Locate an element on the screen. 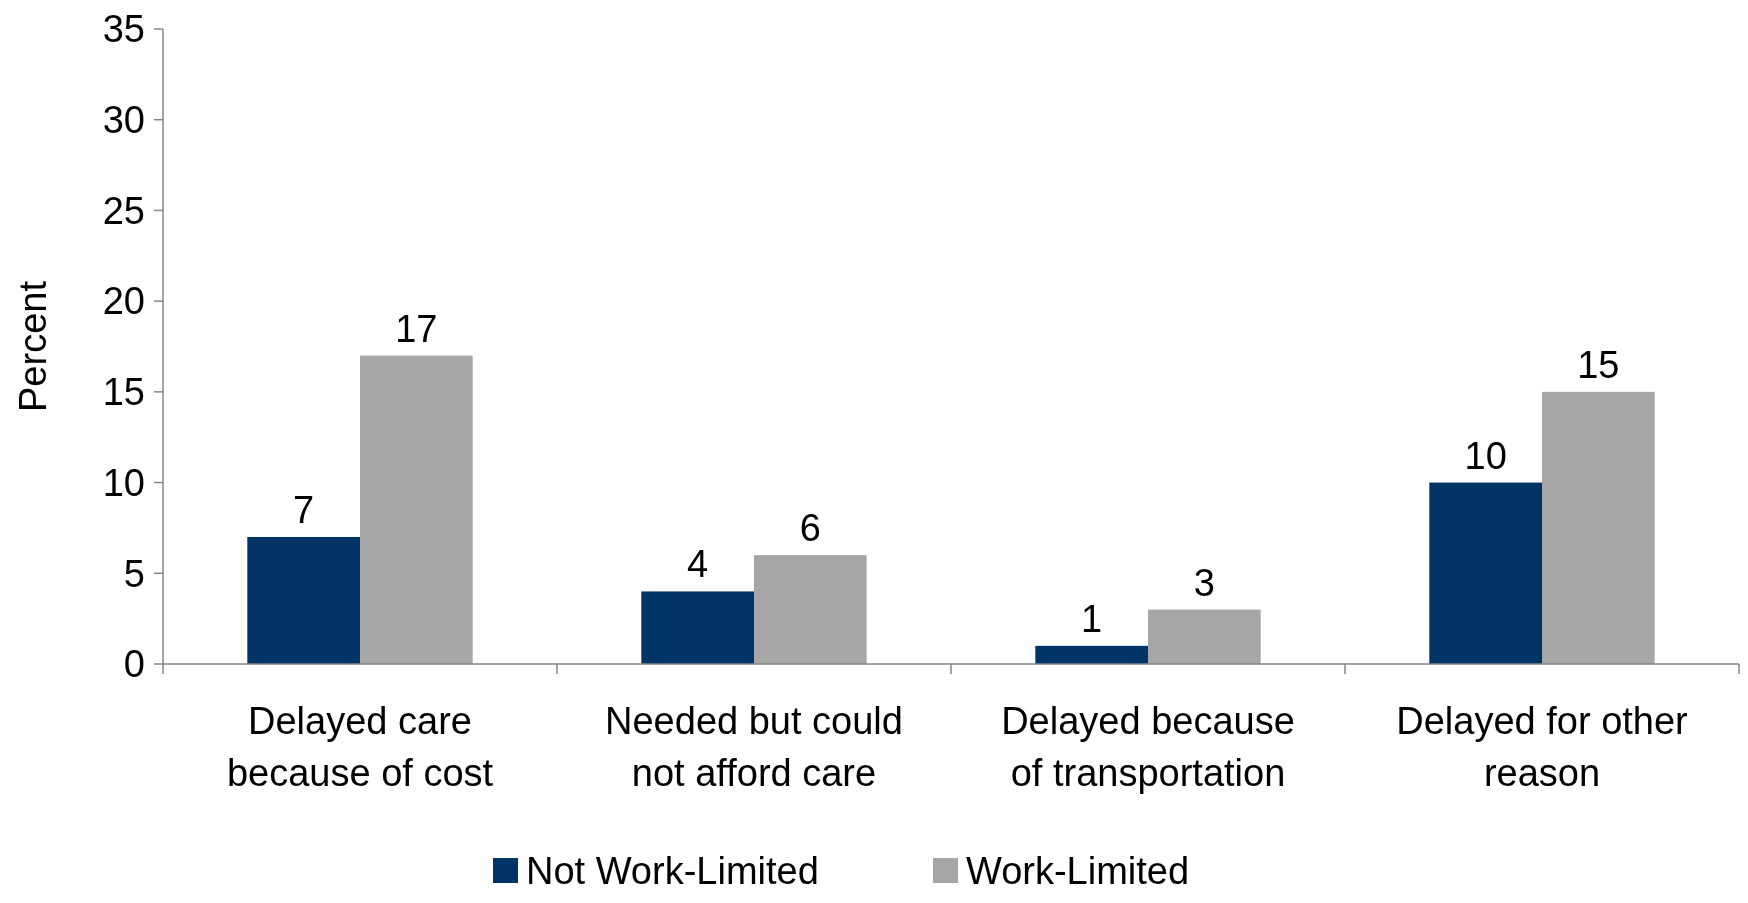 The width and height of the screenshot is (1748, 903). data-label: 3 is located at coordinates (1204, 582).